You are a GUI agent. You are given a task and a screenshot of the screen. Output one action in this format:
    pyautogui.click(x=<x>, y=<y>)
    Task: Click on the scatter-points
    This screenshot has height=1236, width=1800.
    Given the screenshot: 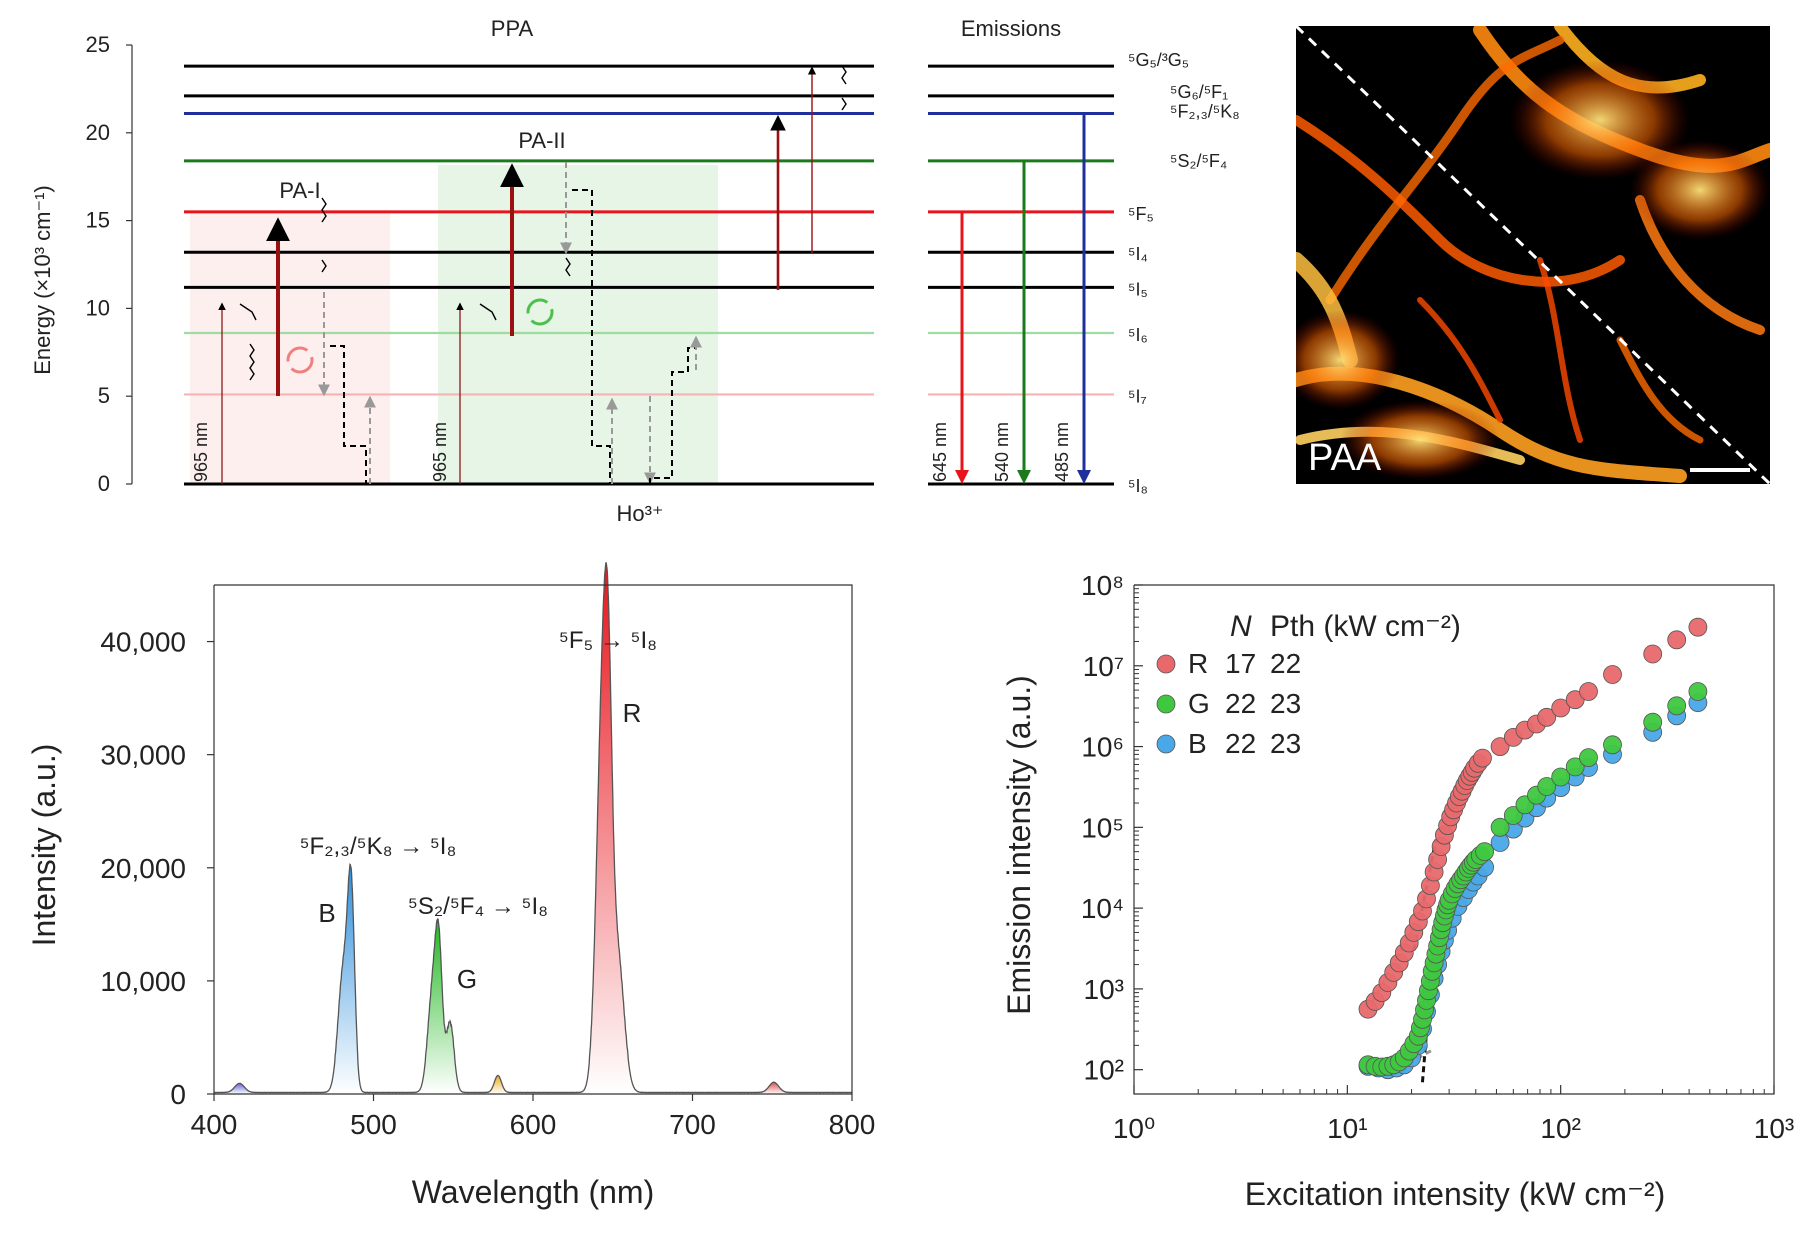 What is the action you would take?
    pyautogui.click(x=1533, y=848)
    